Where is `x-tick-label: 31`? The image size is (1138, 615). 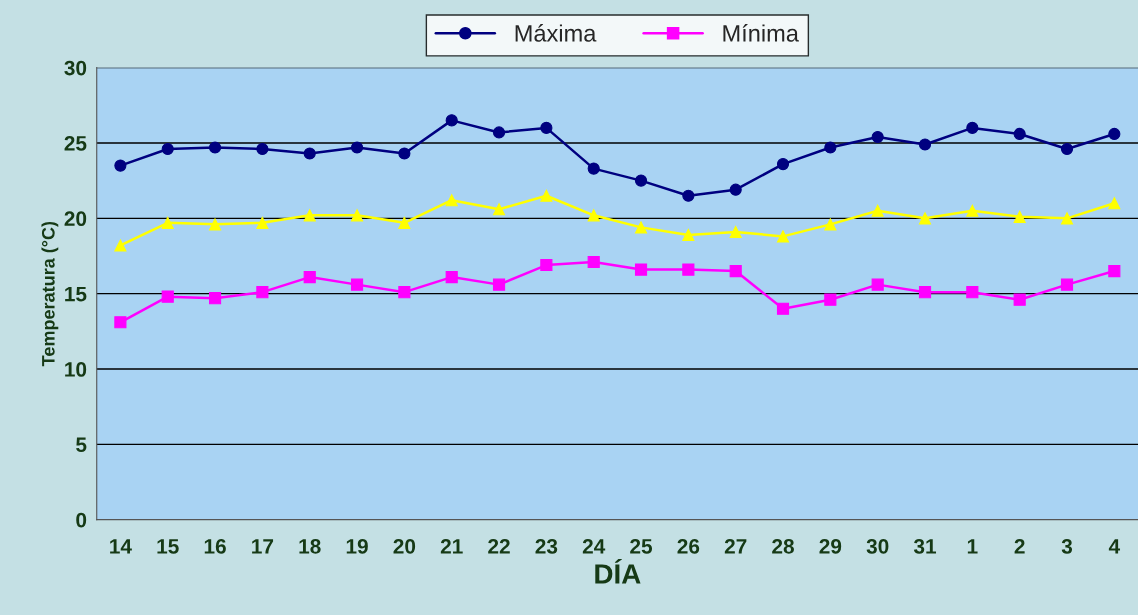 x-tick-label: 31 is located at coordinates (925, 546).